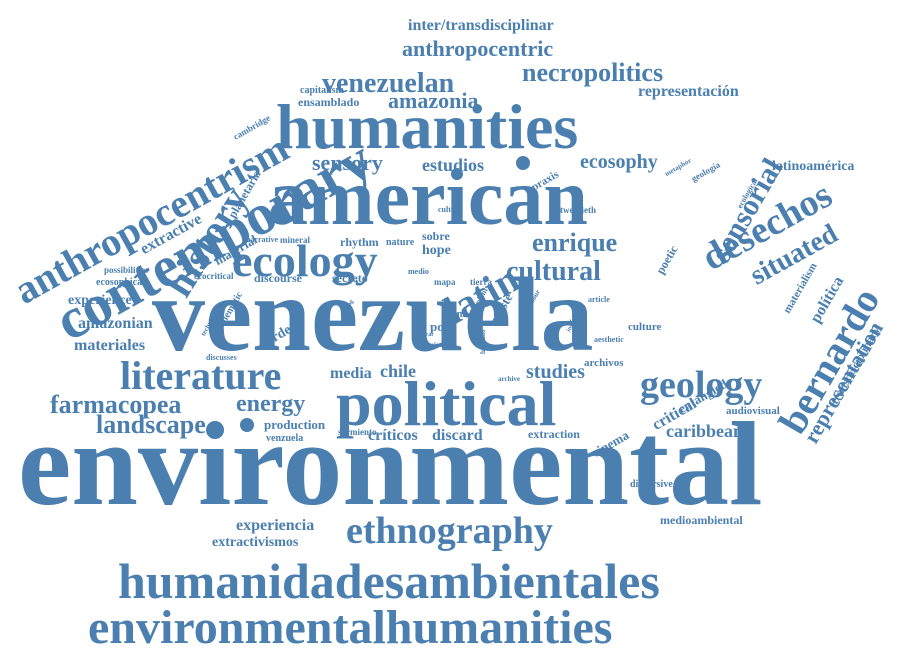 The width and height of the screenshot is (900, 651). I want to click on word: political, so click(446, 403).